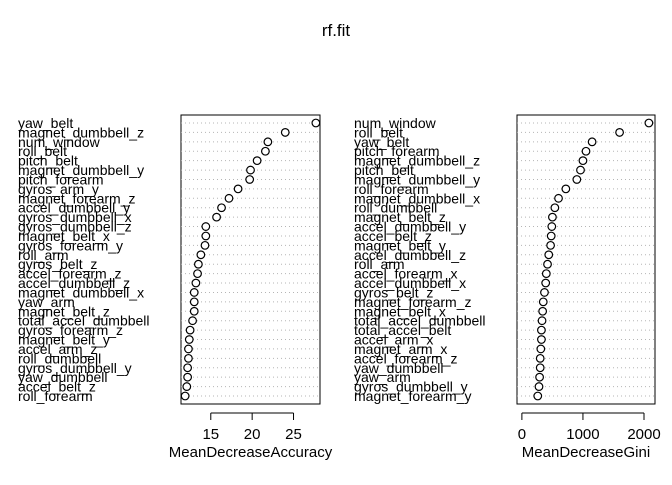 This screenshot has width=672, height=485. Describe the element at coordinates (402, 330) in the screenshot. I see `variable-label: total_accel_belt` at that location.